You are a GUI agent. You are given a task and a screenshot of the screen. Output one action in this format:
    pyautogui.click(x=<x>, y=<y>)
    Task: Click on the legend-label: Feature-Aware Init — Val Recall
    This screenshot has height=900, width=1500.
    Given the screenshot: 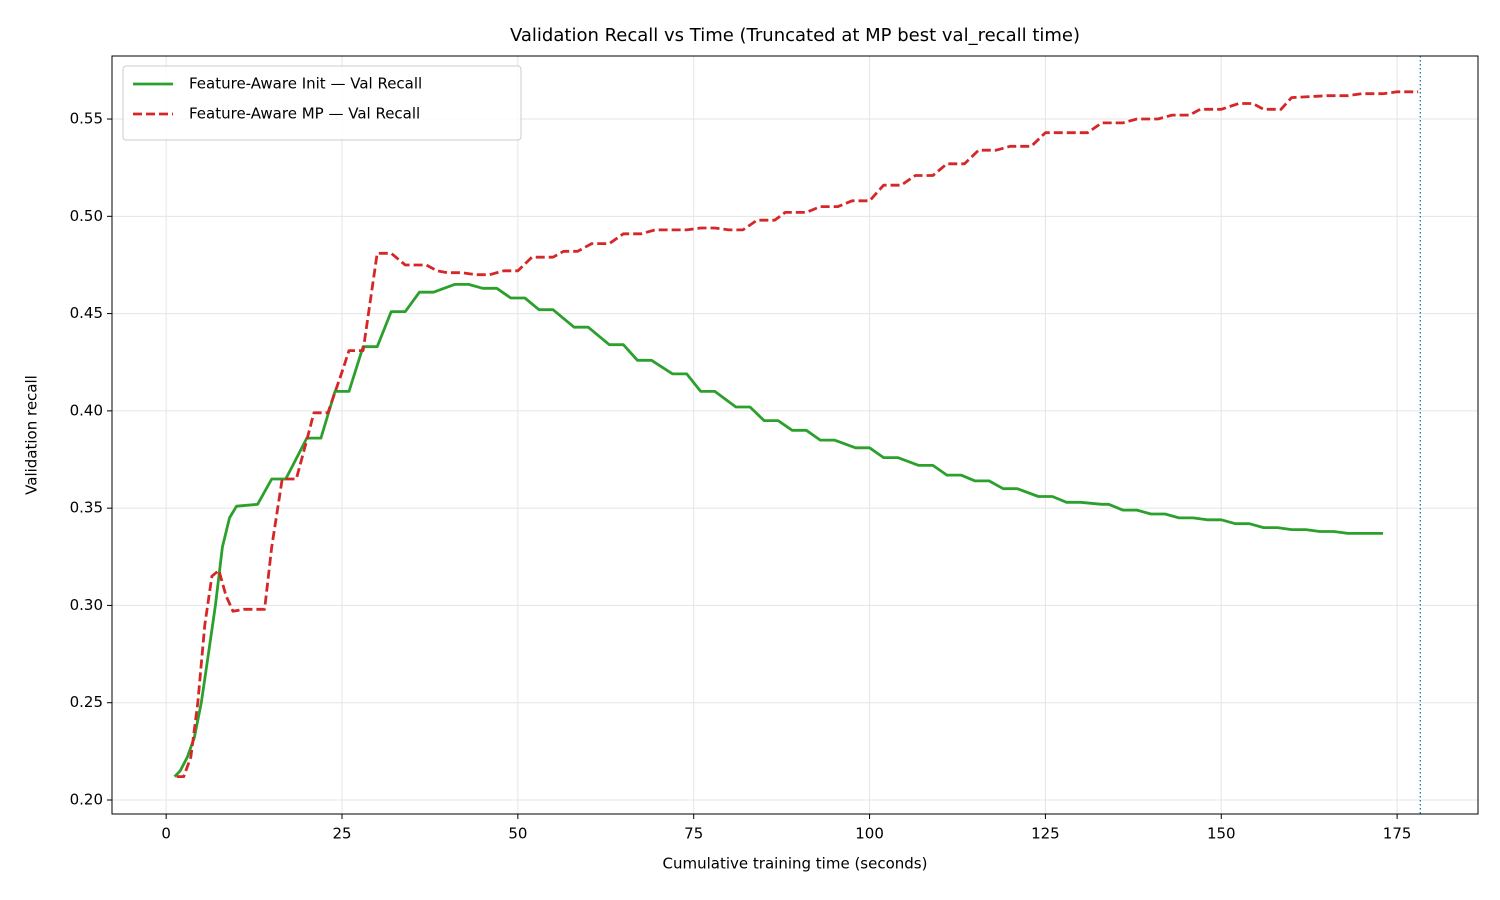 What is the action you would take?
    pyautogui.click(x=305, y=84)
    